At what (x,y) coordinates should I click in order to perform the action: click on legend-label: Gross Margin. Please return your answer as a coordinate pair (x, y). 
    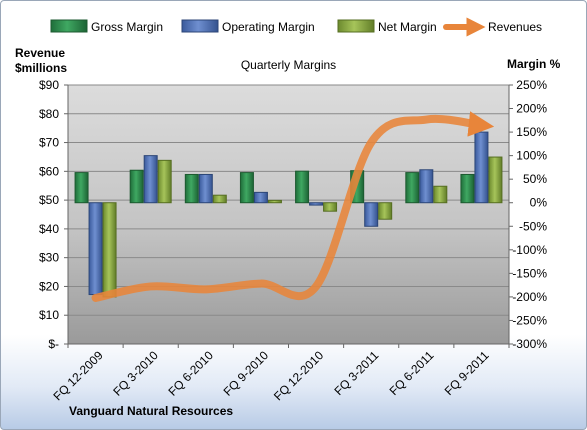
    Looking at the image, I should click on (127, 27).